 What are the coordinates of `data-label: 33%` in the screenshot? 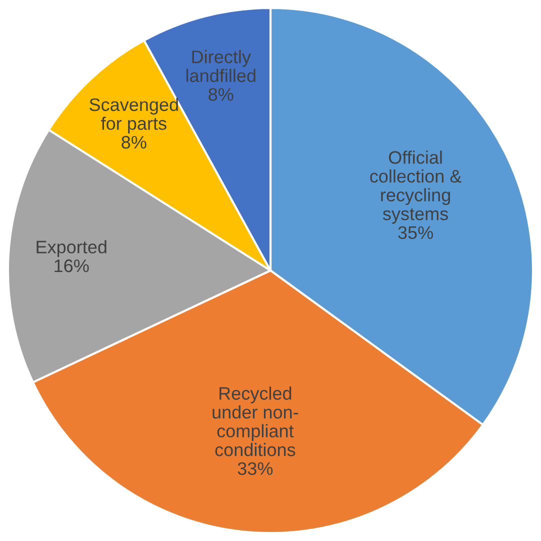 It's located at (255, 468).